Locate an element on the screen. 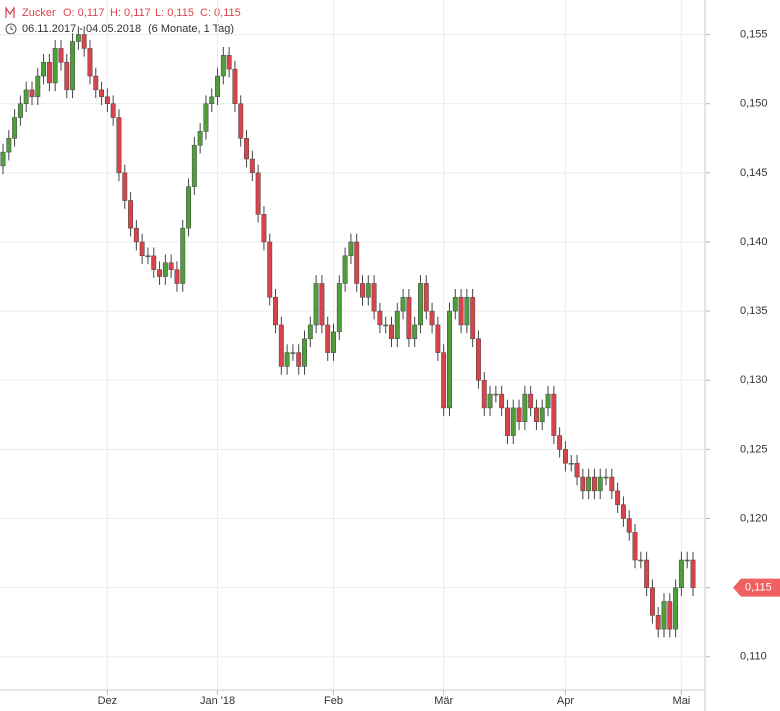 The height and width of the screenshot is (711, 780). period: (6 Monate, 1 Tag) is located at coordinates (191, 29).